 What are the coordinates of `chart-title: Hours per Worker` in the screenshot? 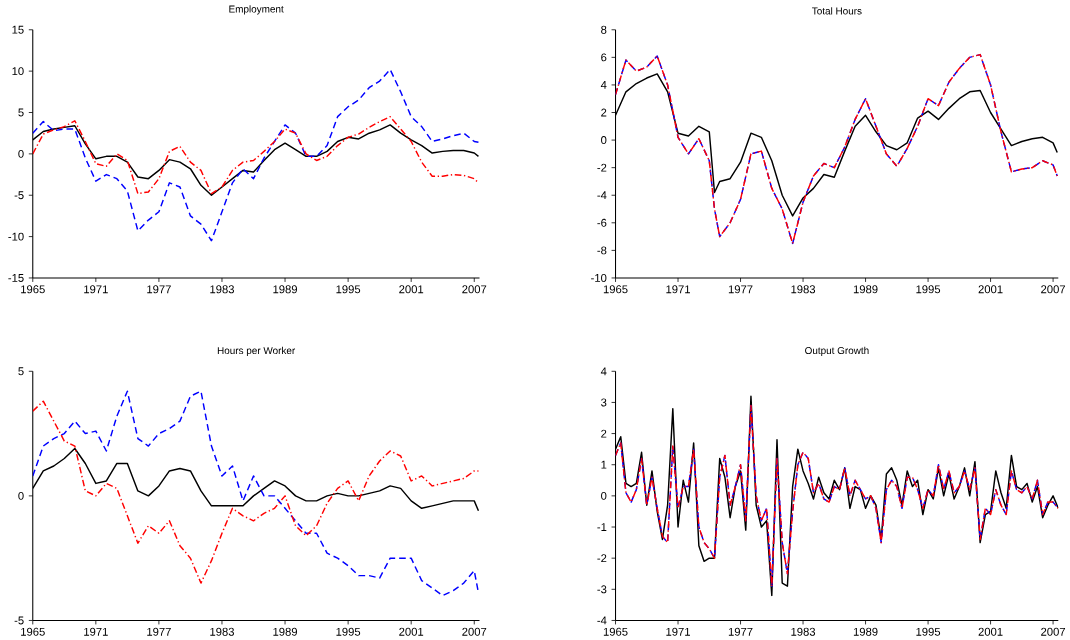 It's located at (256, 351).